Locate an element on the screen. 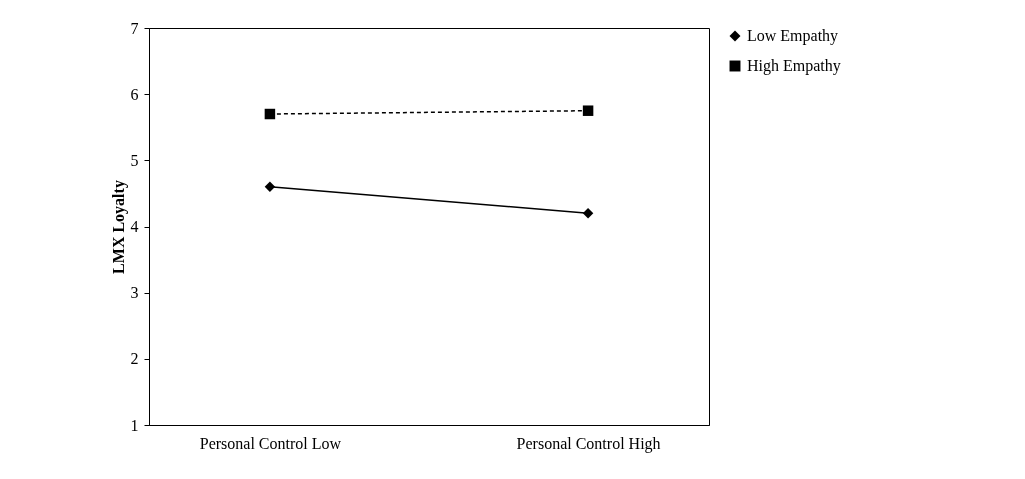 This screenshot has height=479, width=1025. y-tick-label: 6 is located at coordinates (134, 94).